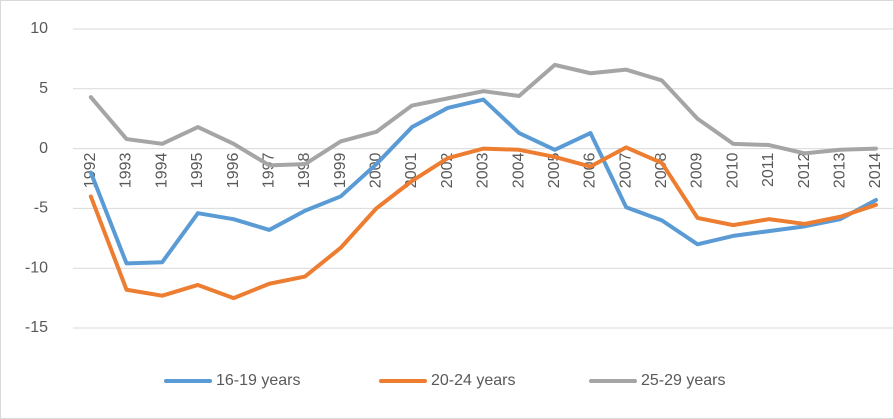 The width and height of the screenshot is (894, 419). I want to click on x-tick-label: 1995, so click(197, 170).